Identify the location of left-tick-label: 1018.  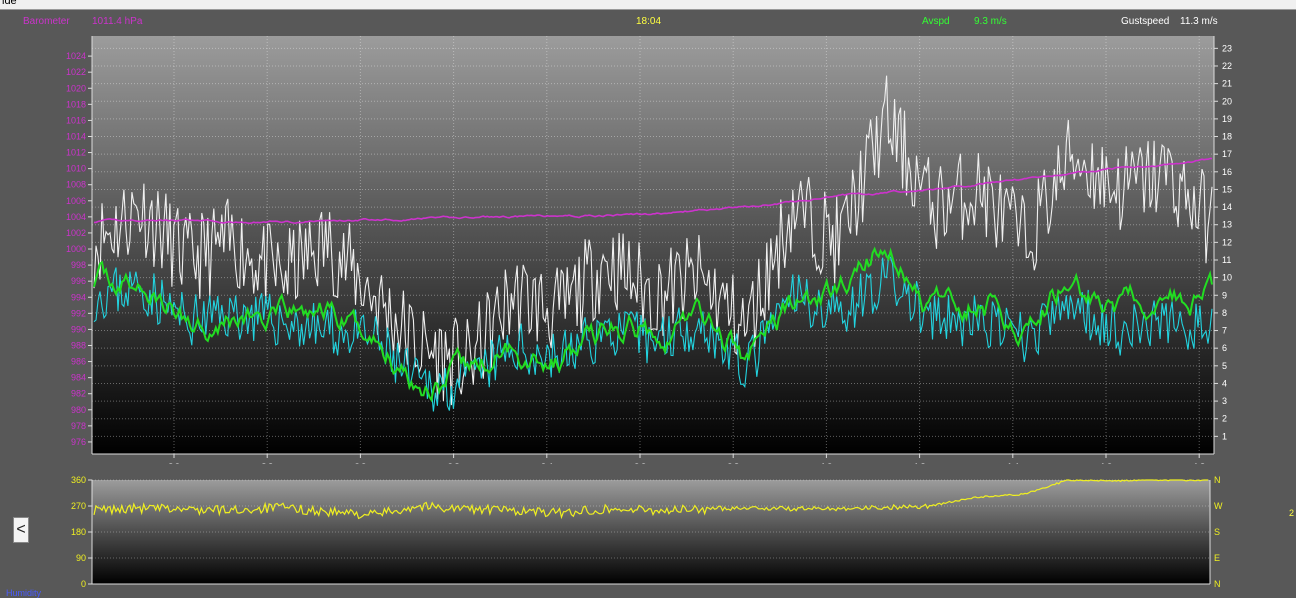
(76, 104).